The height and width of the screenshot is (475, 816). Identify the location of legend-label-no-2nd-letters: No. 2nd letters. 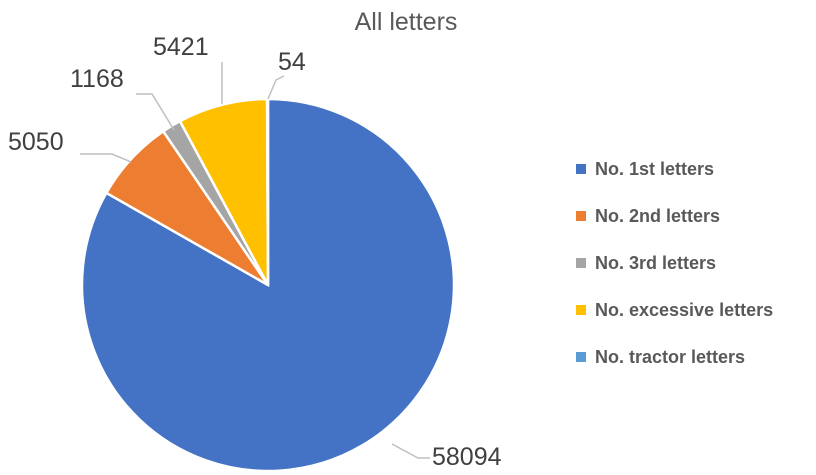
(657, 216).